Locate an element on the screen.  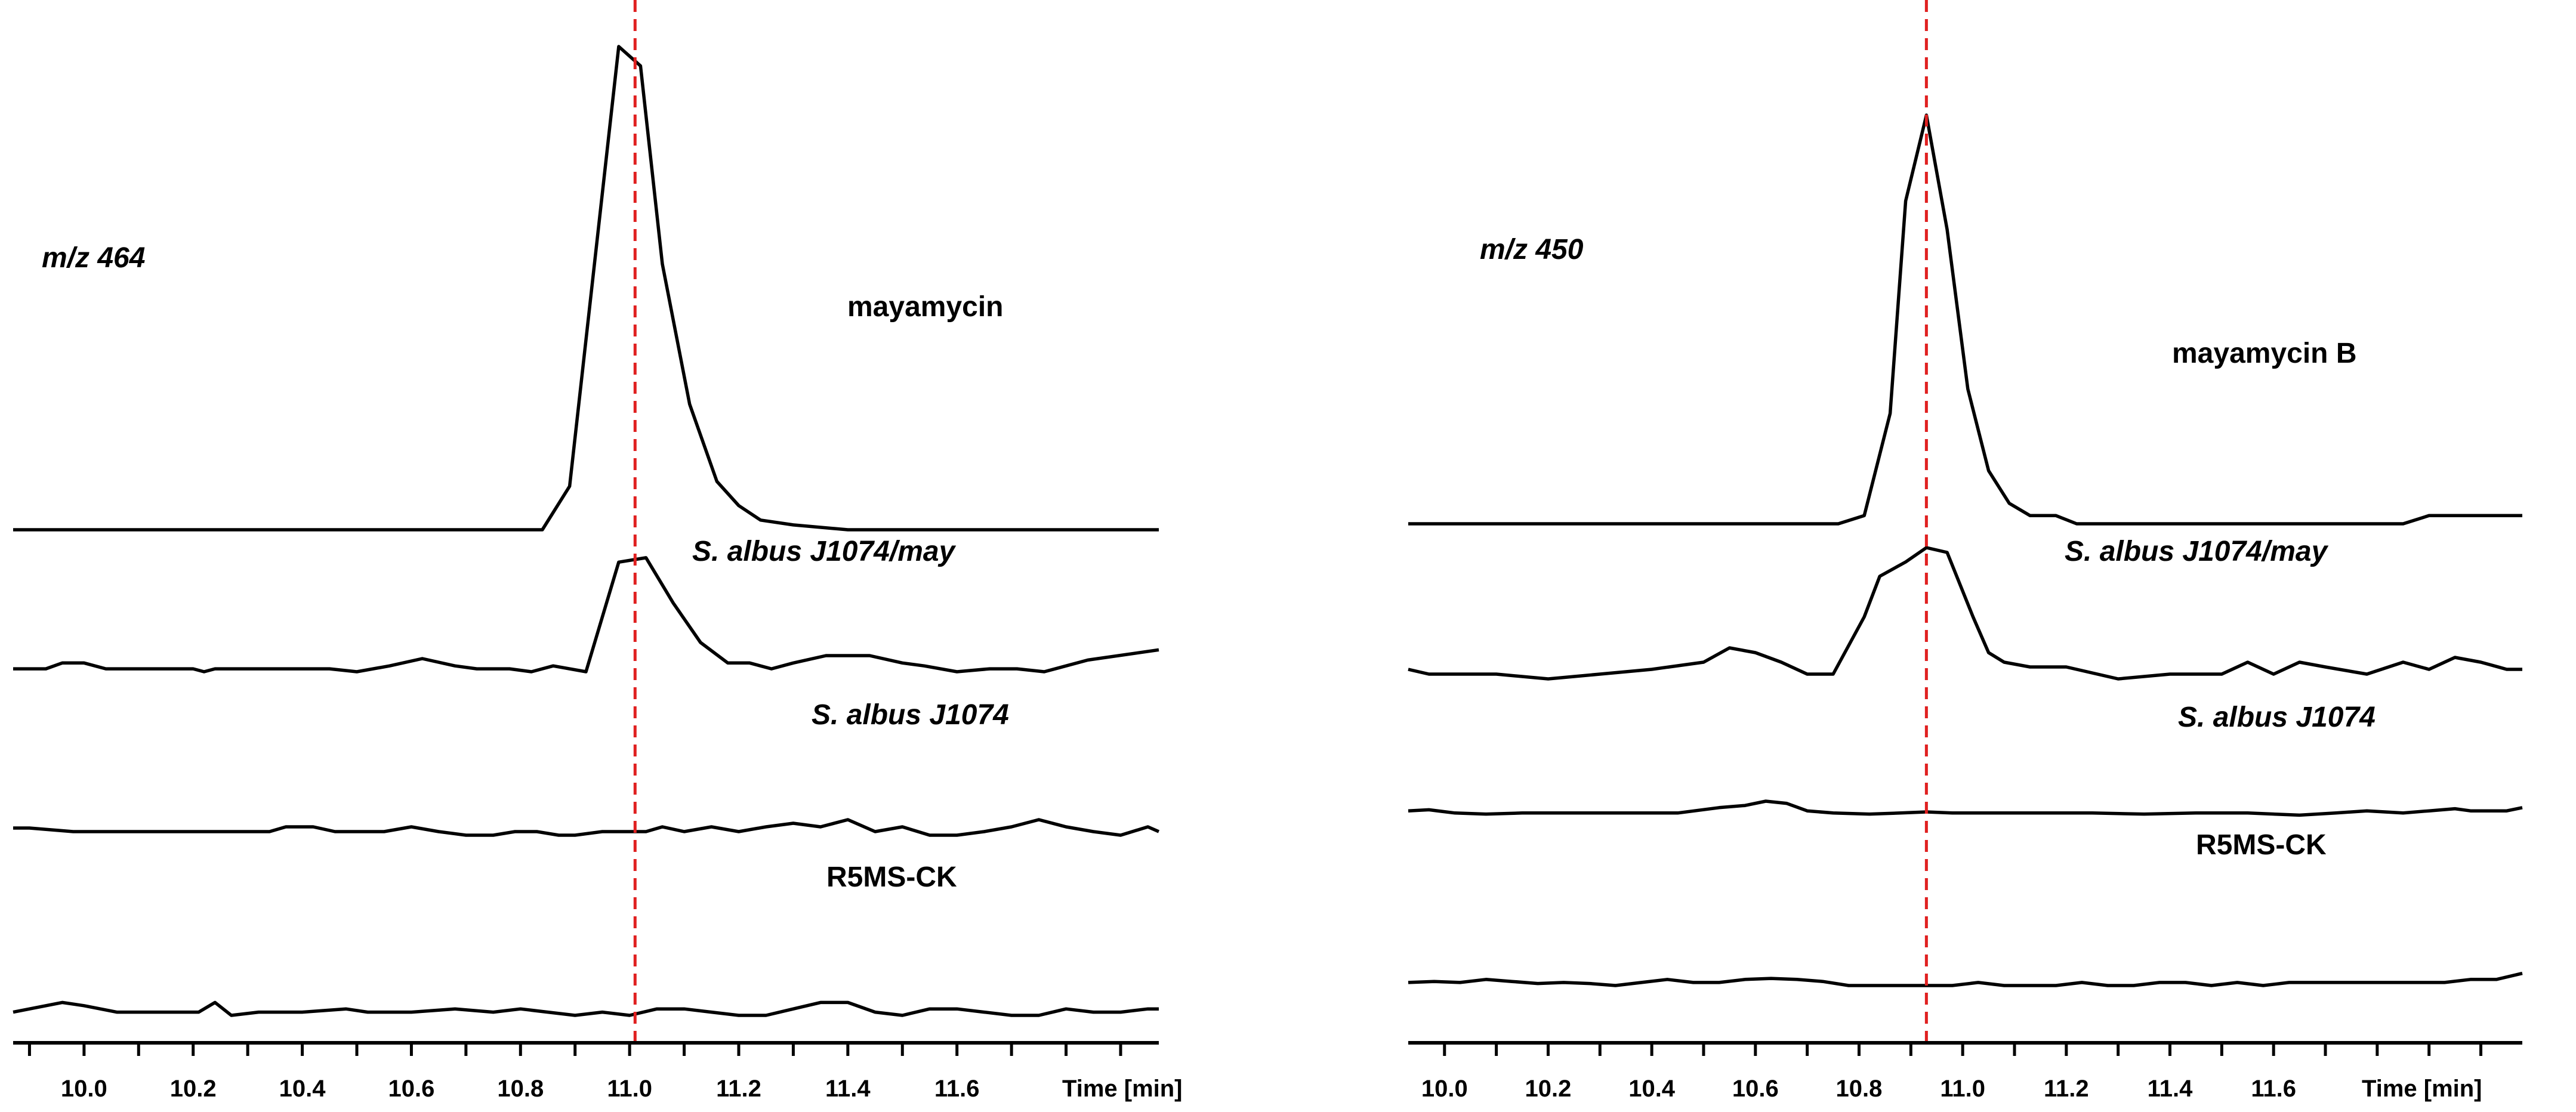
mz-label: m/z 464 is located at coordinates (94, 258).